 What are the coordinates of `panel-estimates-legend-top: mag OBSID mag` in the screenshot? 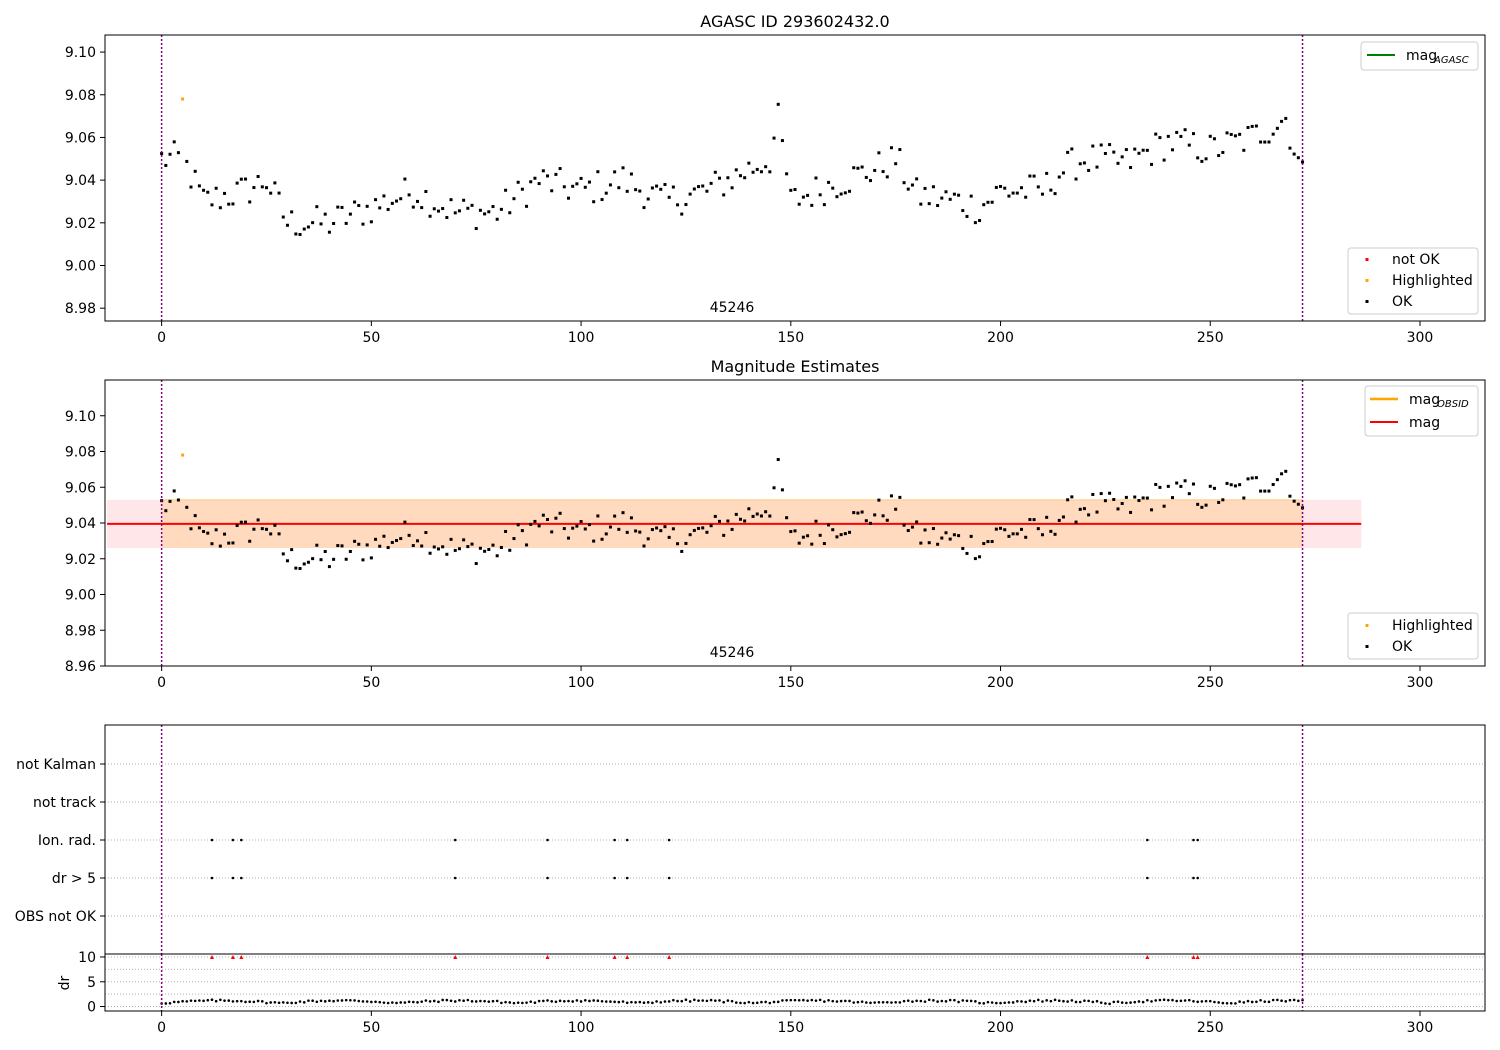 It's located at (1421, 411).